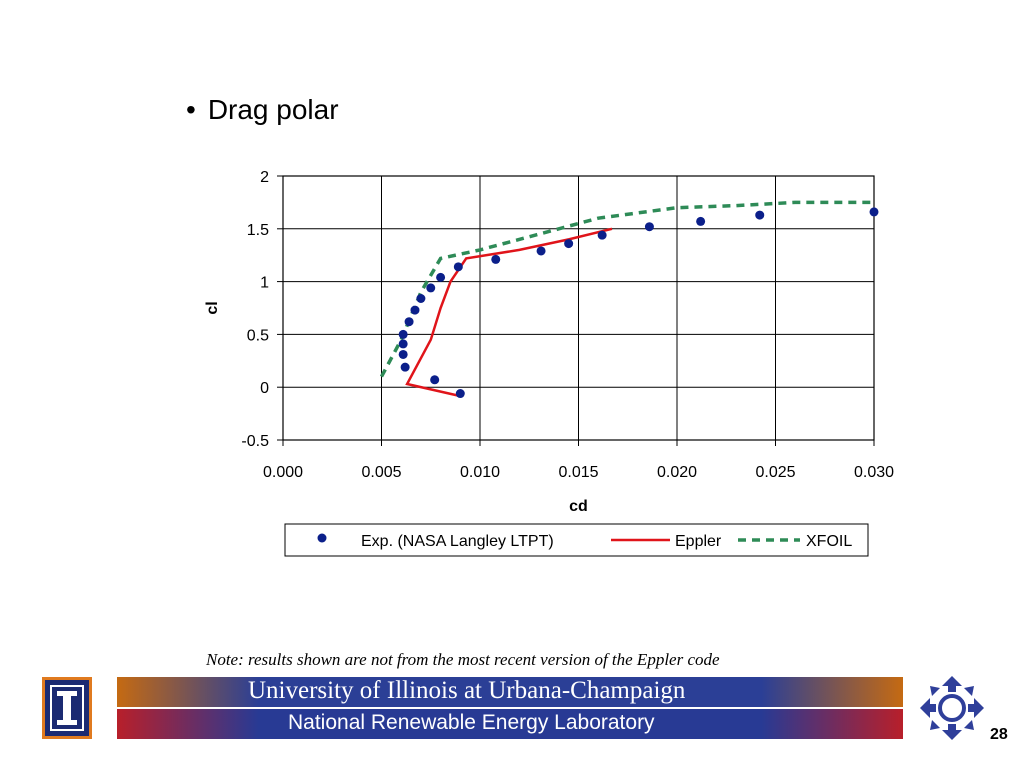  Describe the element at coordinates (273, 109) in the screenshot. I see `slide-title: Drag polar` at that location.